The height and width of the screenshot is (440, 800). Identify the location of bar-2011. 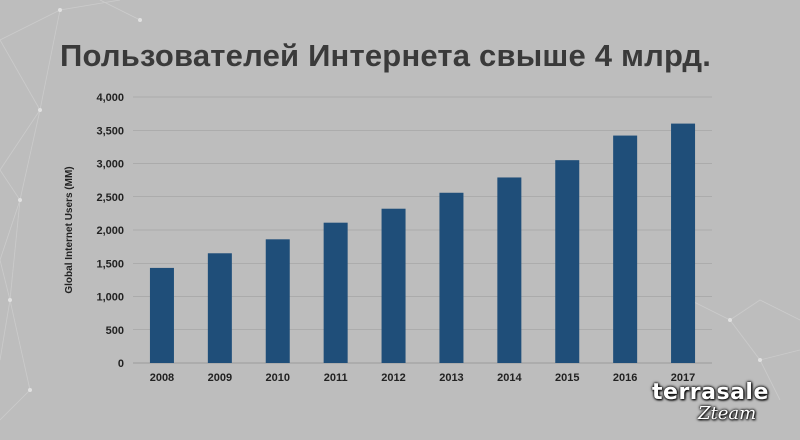
(335, 292).